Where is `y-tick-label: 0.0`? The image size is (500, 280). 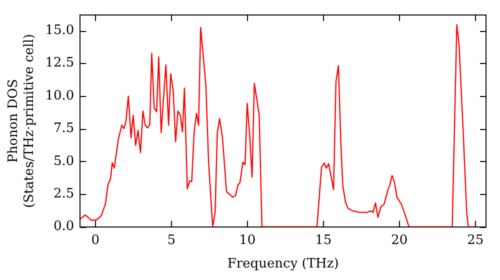
y-tick-label: 0.0 is located at coordinates (63, 226).